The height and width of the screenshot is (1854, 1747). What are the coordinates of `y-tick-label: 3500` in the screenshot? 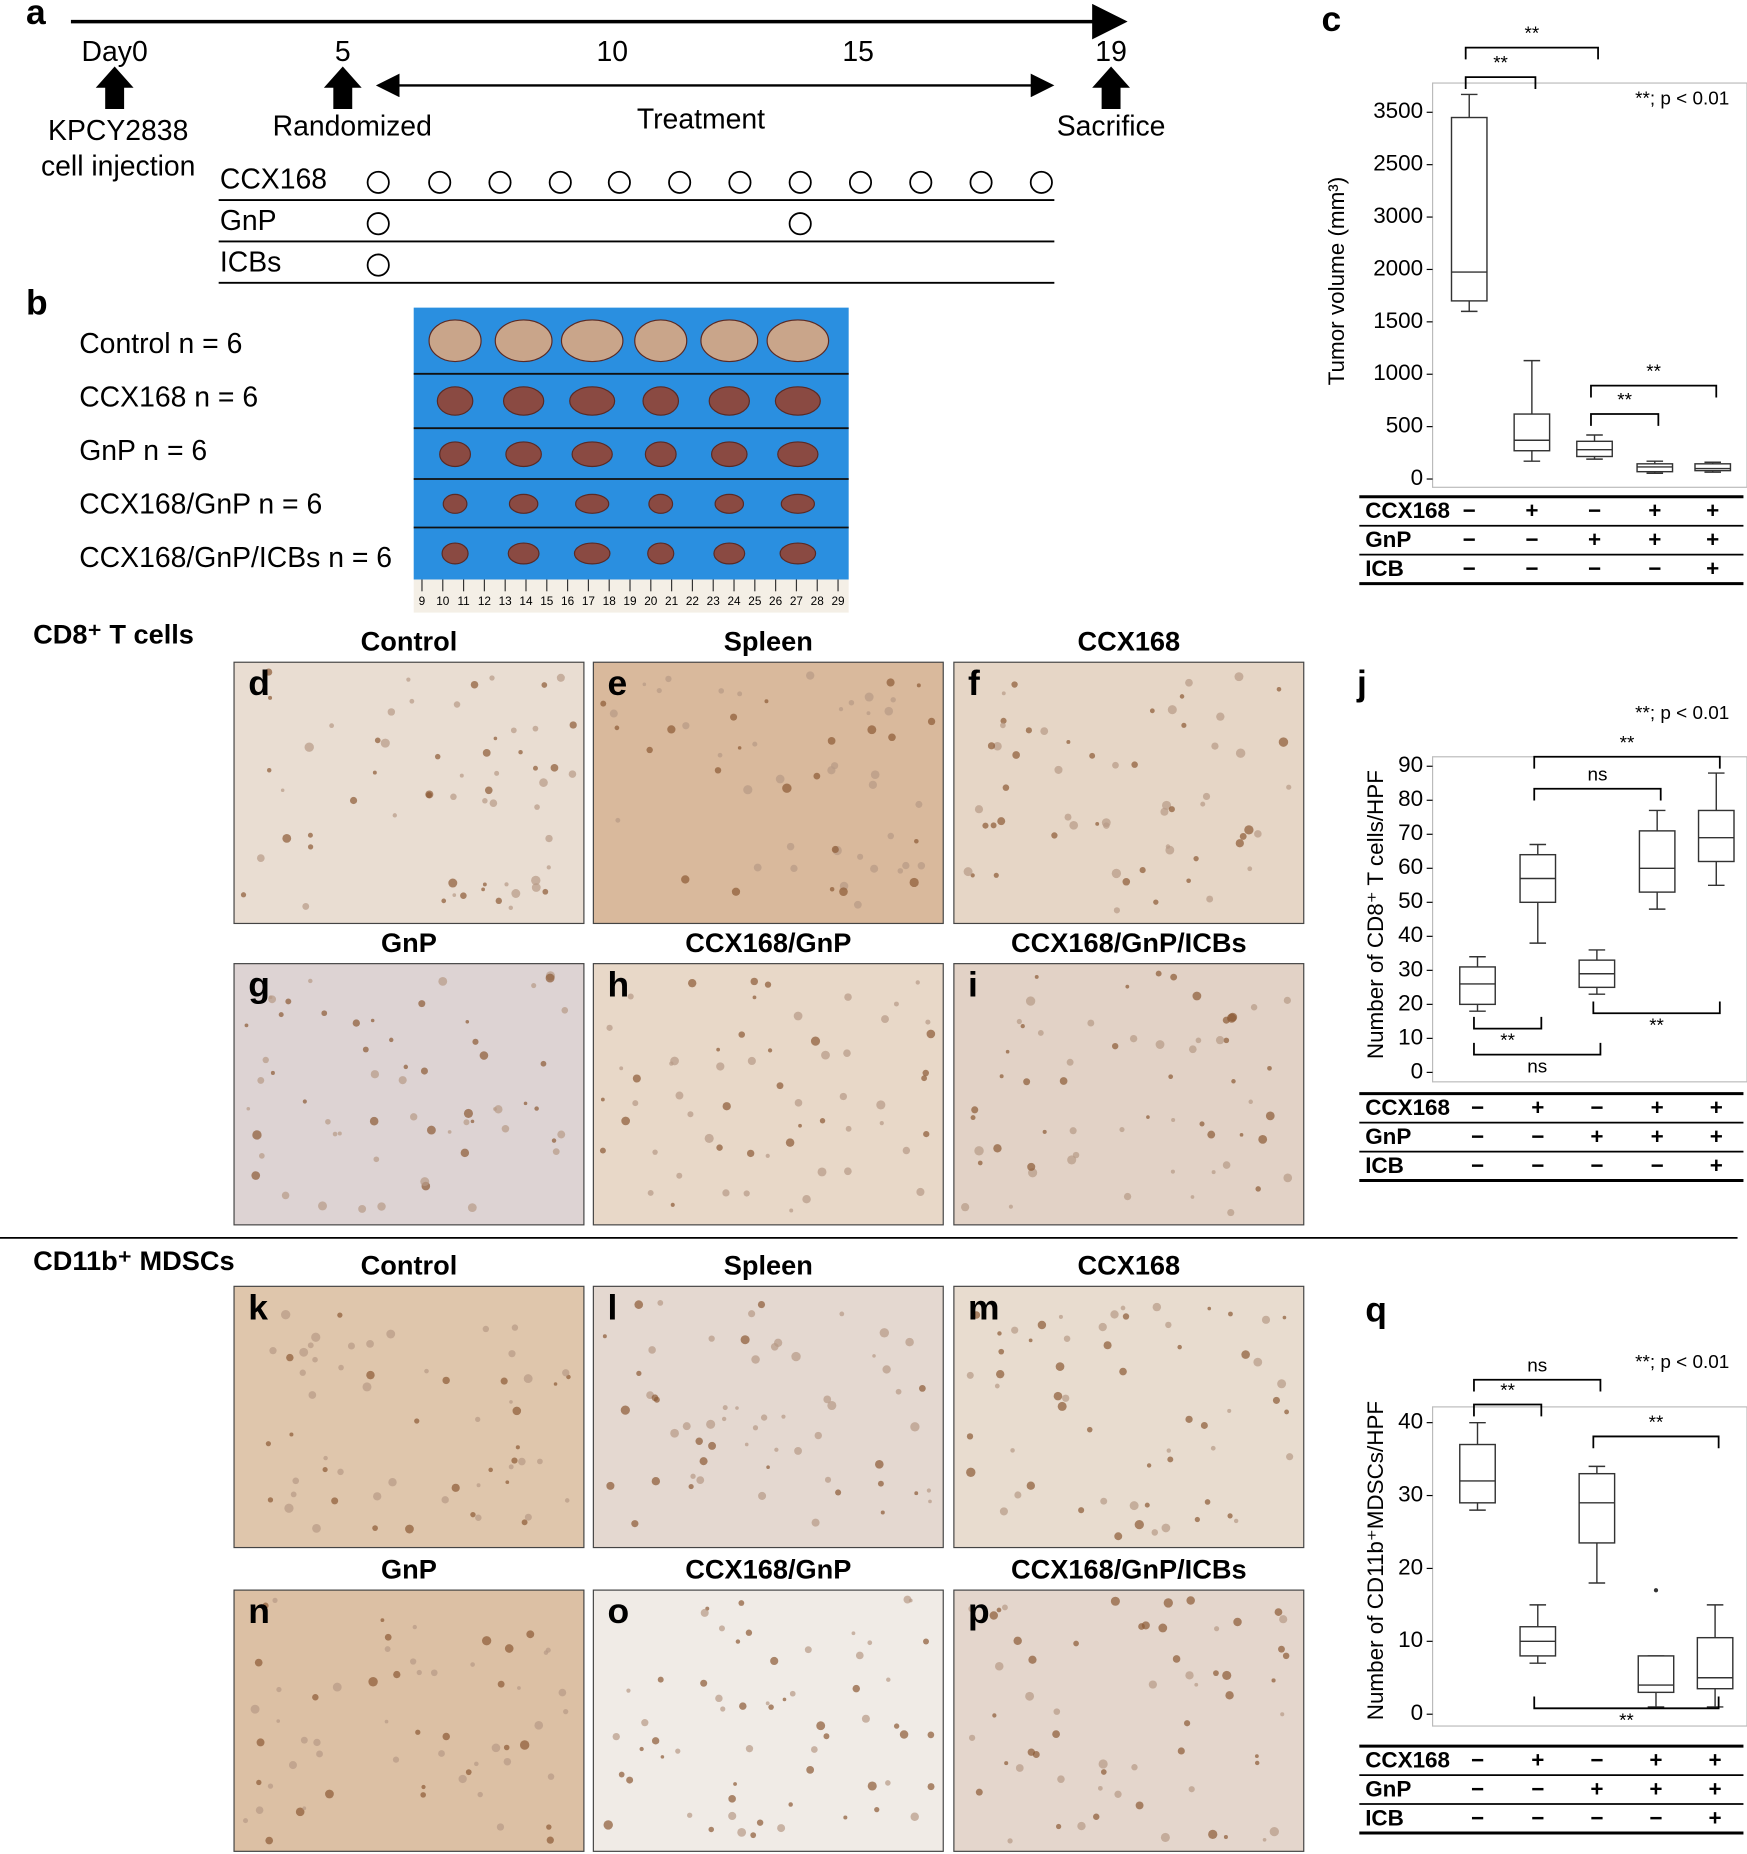 It's located at (1398, 110).